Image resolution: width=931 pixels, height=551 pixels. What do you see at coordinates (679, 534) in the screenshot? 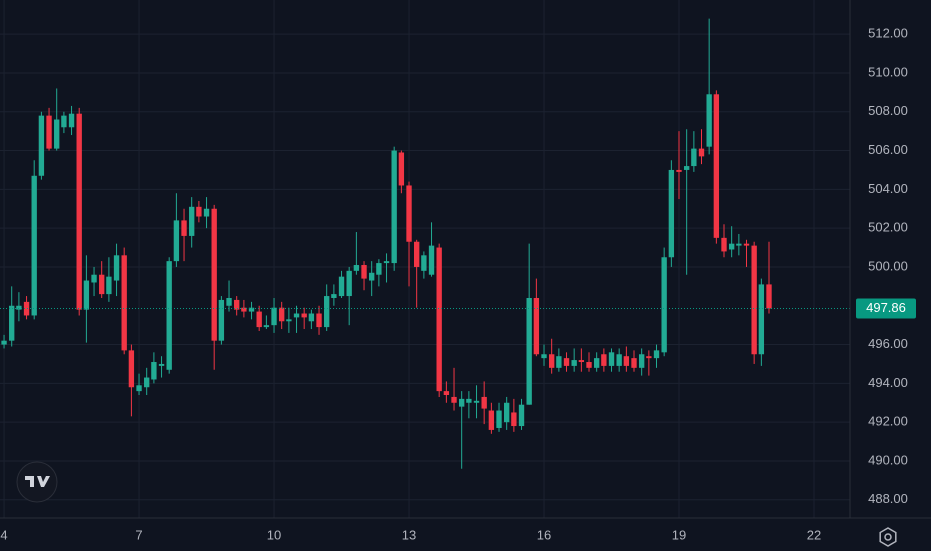
I see `x-tick-label: 19` at bounding box center [679, 534].